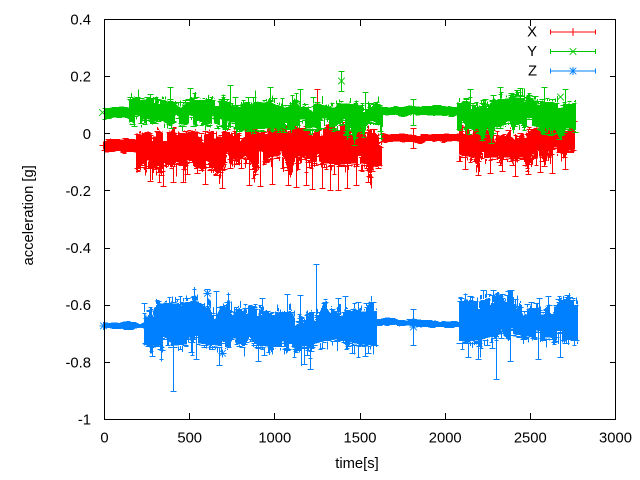  Describe the element at coordinates (84, 421) in the screenshot. I see `svg-text: -1` at that location.